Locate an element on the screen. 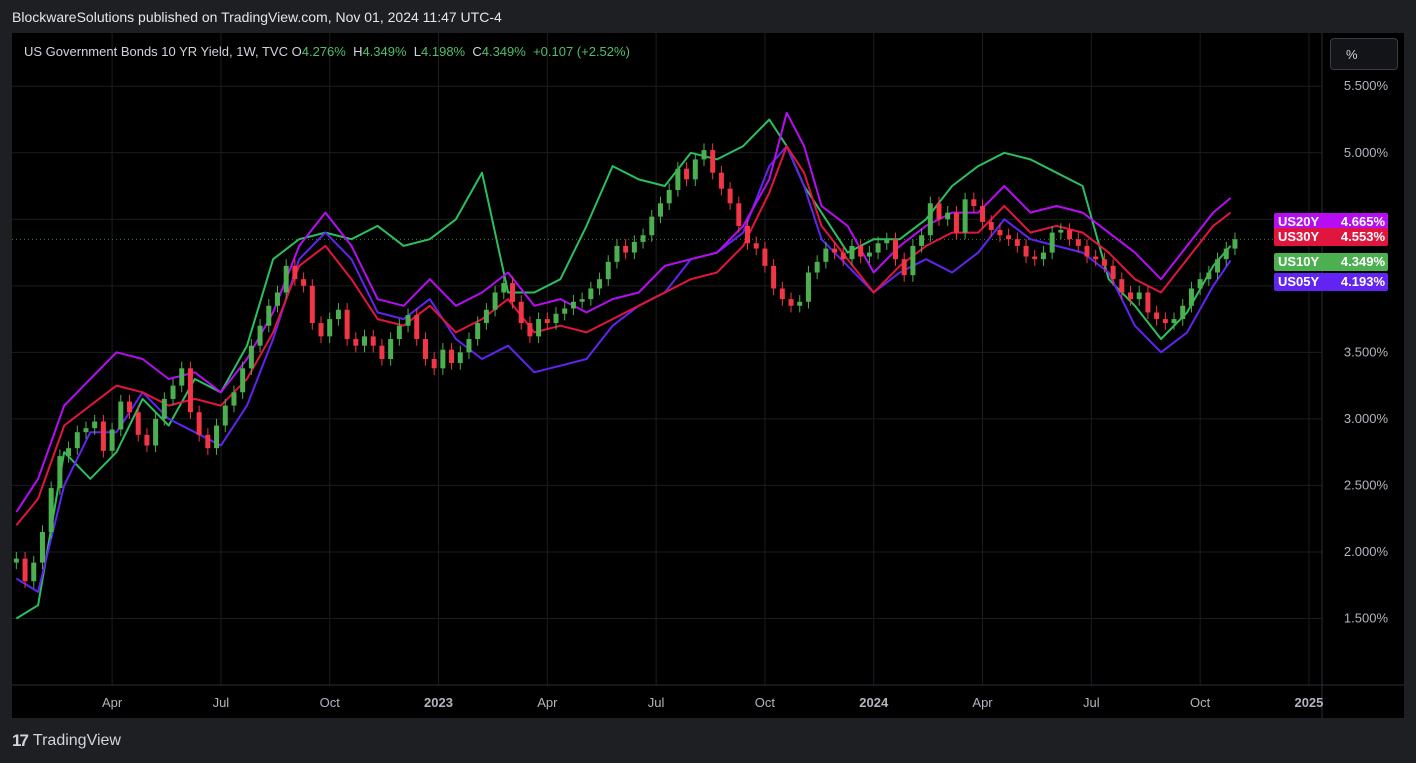 This screenshot has height=763, width=1416. low-label: L is located at coordinates (417, 51).